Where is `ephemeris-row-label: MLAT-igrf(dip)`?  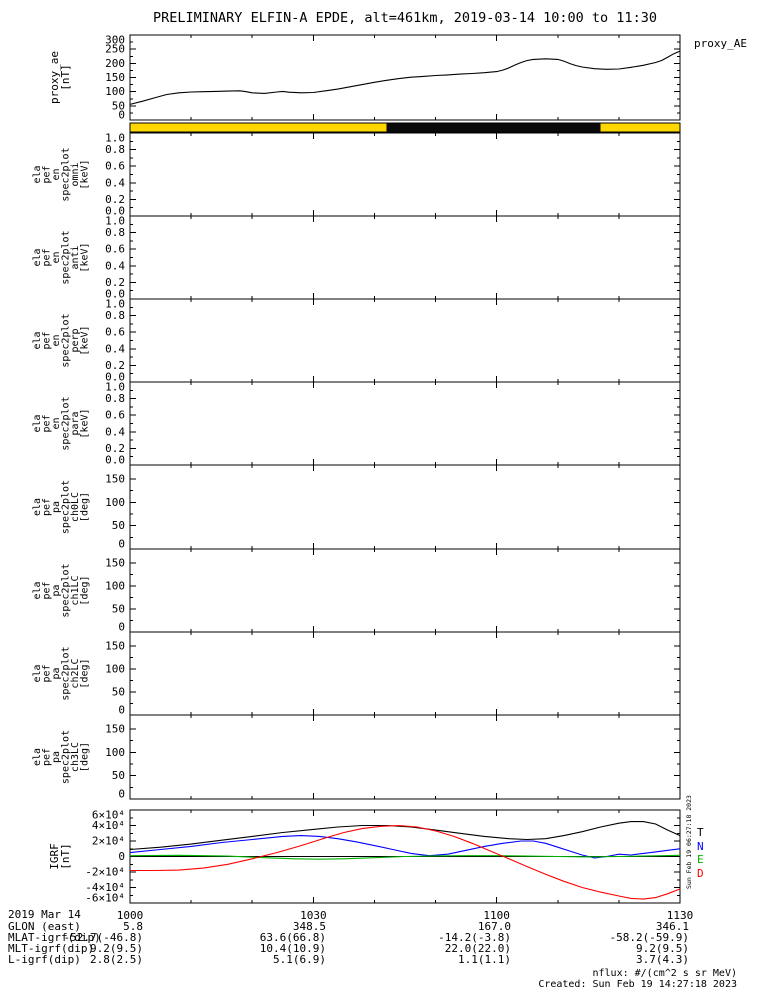 ephemeris-row-label: MLAT-igrf(dip) is located at coordinates (54, 937).